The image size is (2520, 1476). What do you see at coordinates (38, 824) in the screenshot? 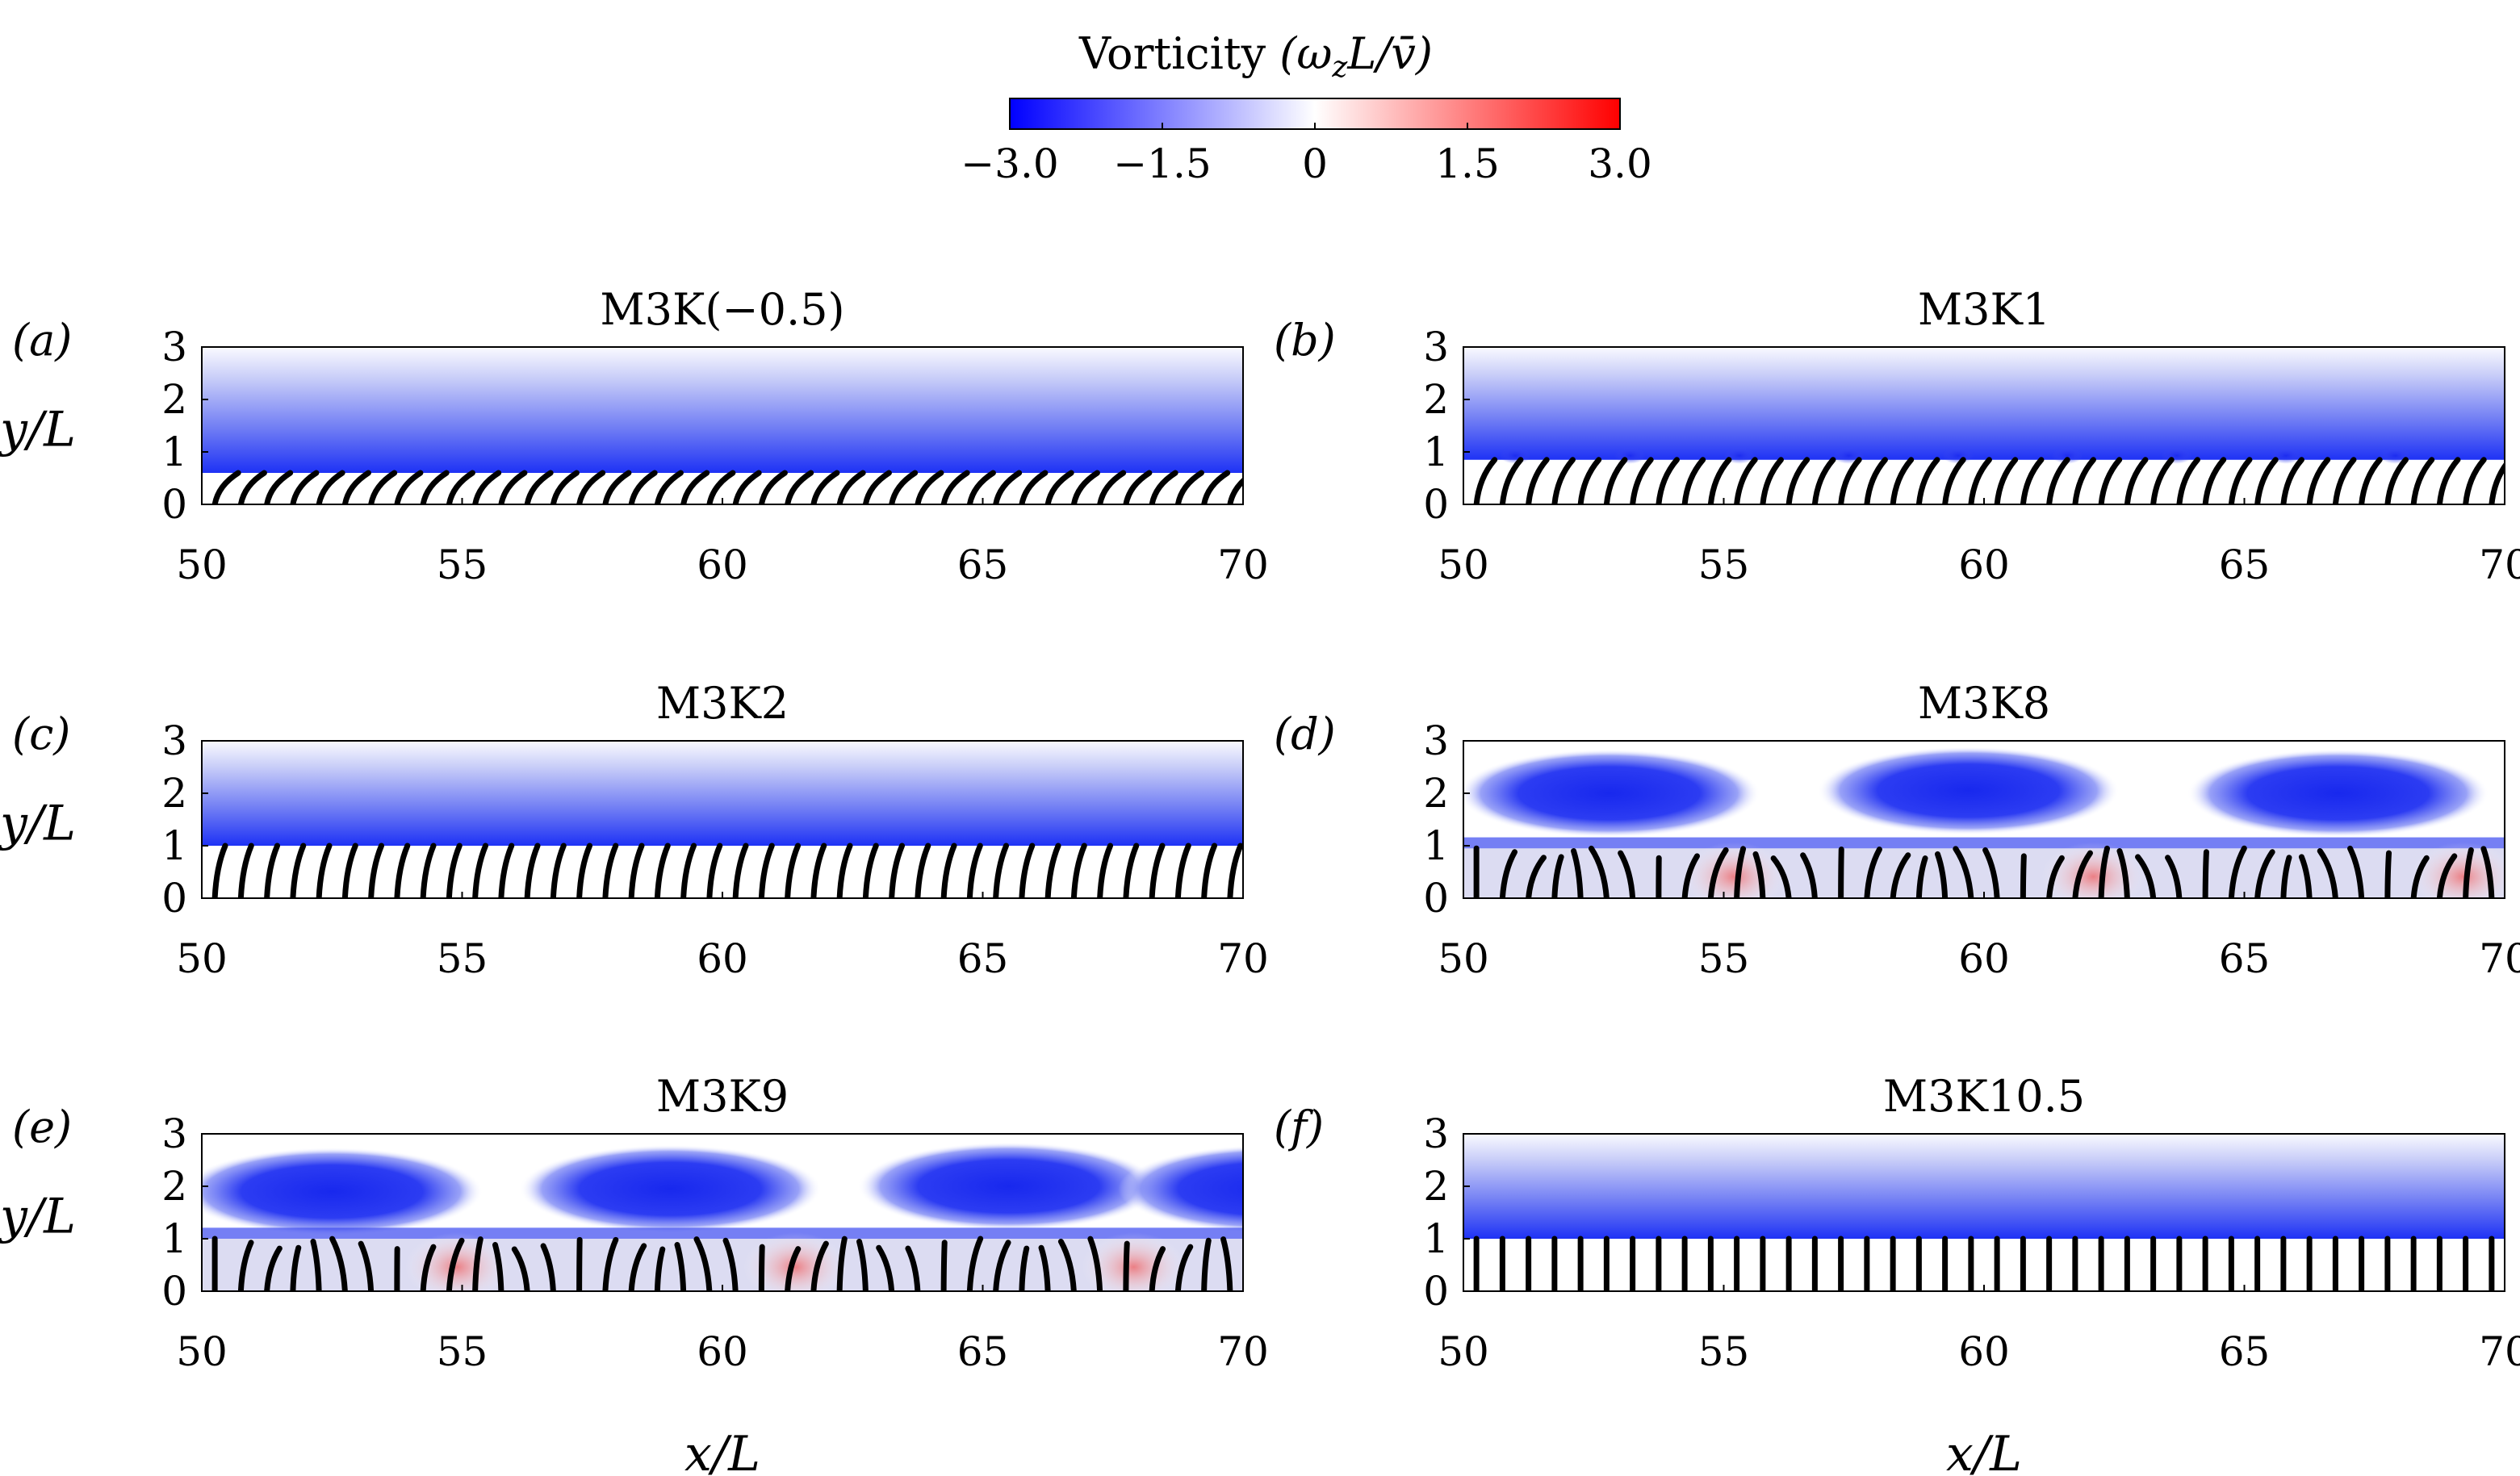
I see `y-axis-label: y/L` at bounding box center [38, 824].